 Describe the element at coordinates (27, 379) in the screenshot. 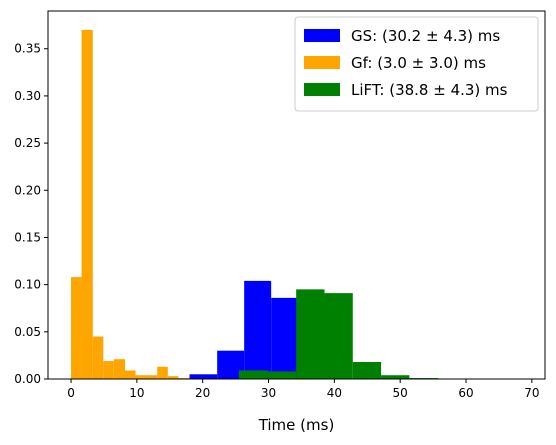

I see `y-tick-label-0: 0.00` at that location.